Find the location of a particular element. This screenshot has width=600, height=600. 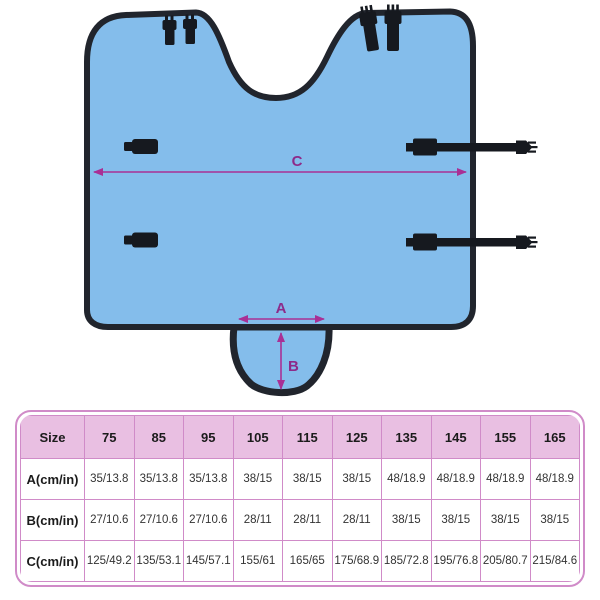

cell-c-95: 145/57.1 is located at coordinates (208, 561).